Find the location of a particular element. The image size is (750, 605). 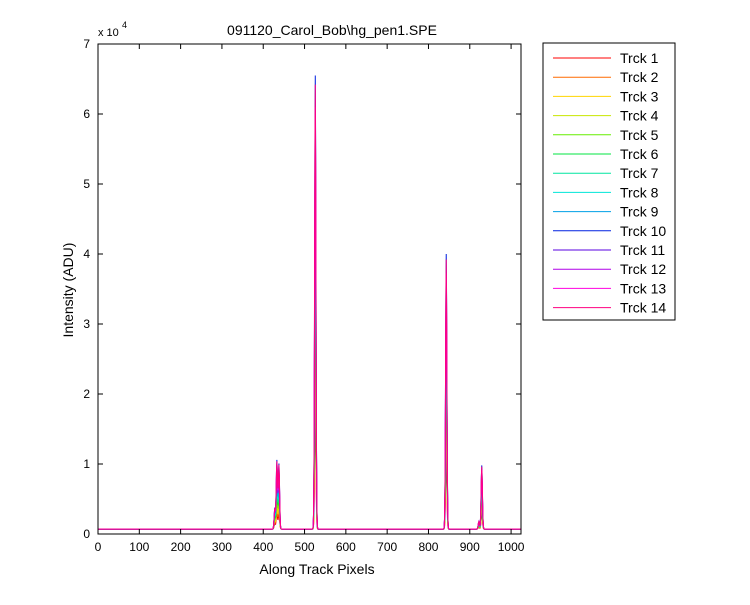

y-tick-label: 3 is located at coordinates (86, 324).